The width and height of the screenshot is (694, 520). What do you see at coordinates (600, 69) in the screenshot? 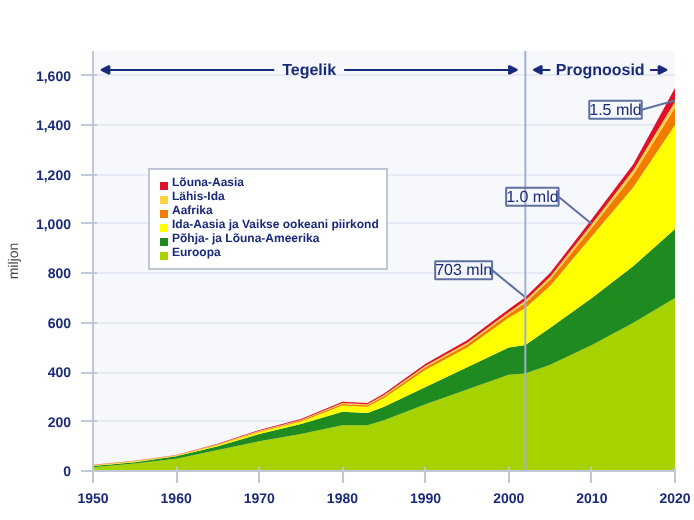
I see `band-label: Prognoosid` at bounding box center [600, 69].